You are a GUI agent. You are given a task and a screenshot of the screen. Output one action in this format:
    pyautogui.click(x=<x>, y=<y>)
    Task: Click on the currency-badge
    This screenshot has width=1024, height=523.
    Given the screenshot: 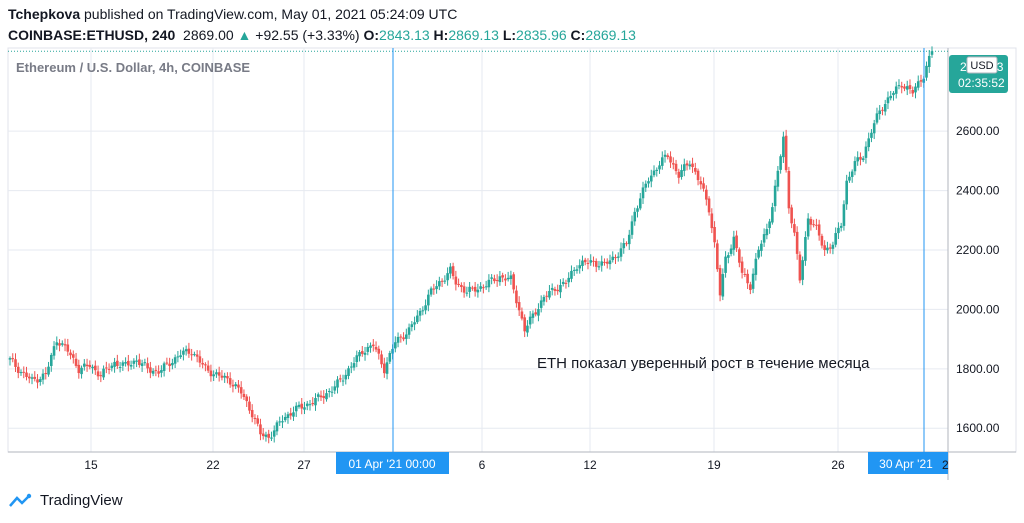 What is the action you would take?
    pyautogui.click(x=982, y=65)
    